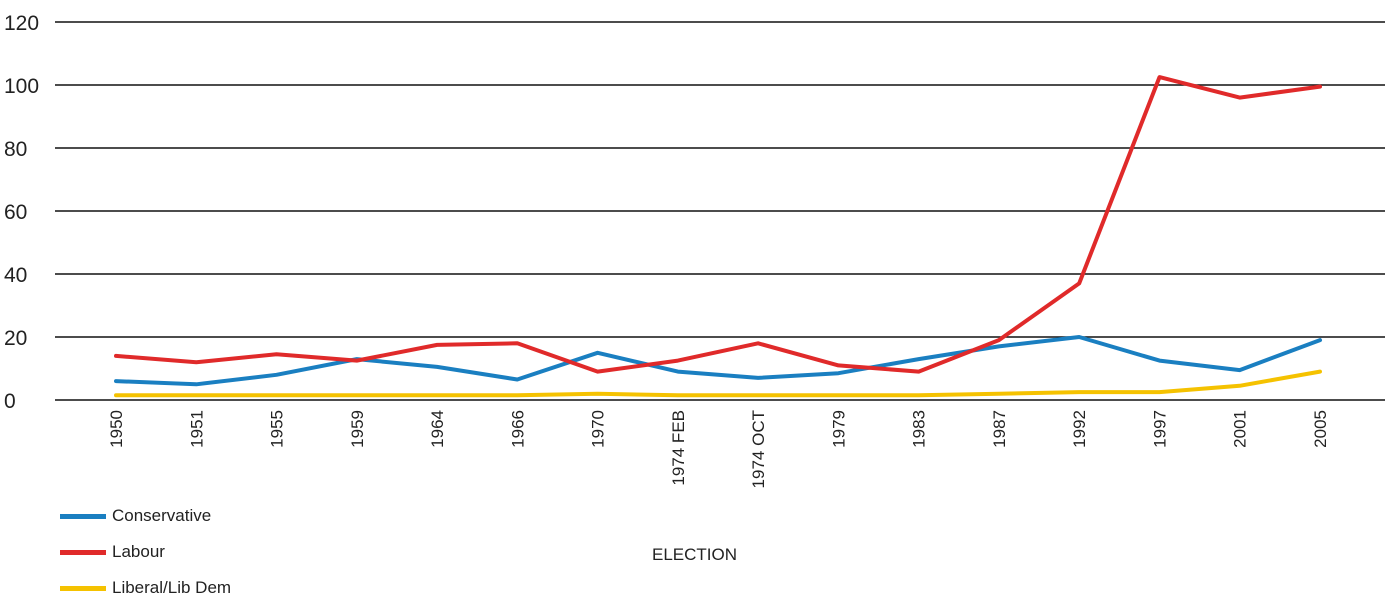 This screenshot has width=1393, height=606. What do you see at coordinates (15, 338) in the screenshot?
I see `y-tick-label: 20` at bounding box center [15, 338].